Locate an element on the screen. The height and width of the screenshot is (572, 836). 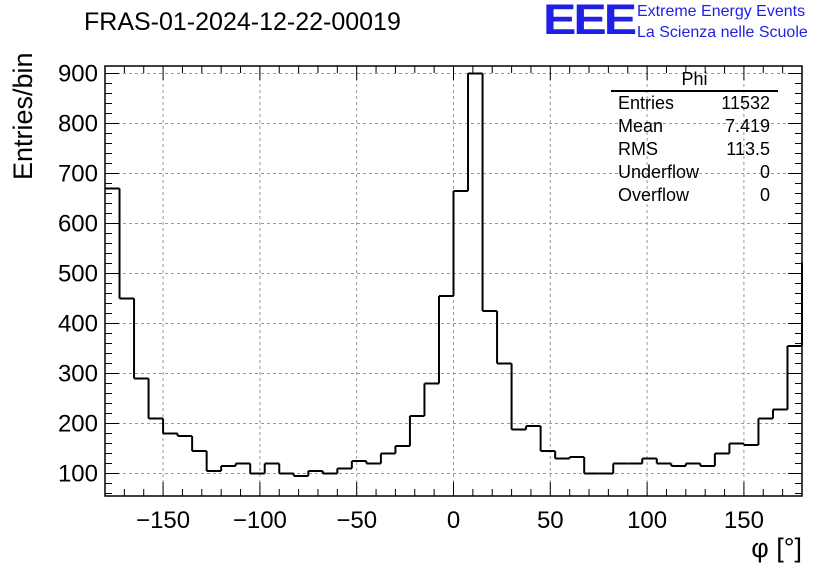
stats-row-mean: Mean 7.419 is located at coordinates (694, 126).